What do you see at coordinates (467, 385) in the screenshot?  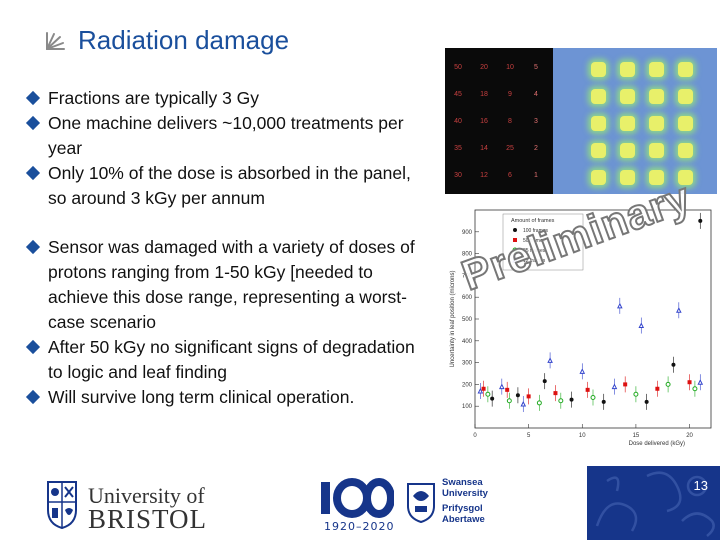 I see `y-tick-label: 200` at bounding box center [467, 385].